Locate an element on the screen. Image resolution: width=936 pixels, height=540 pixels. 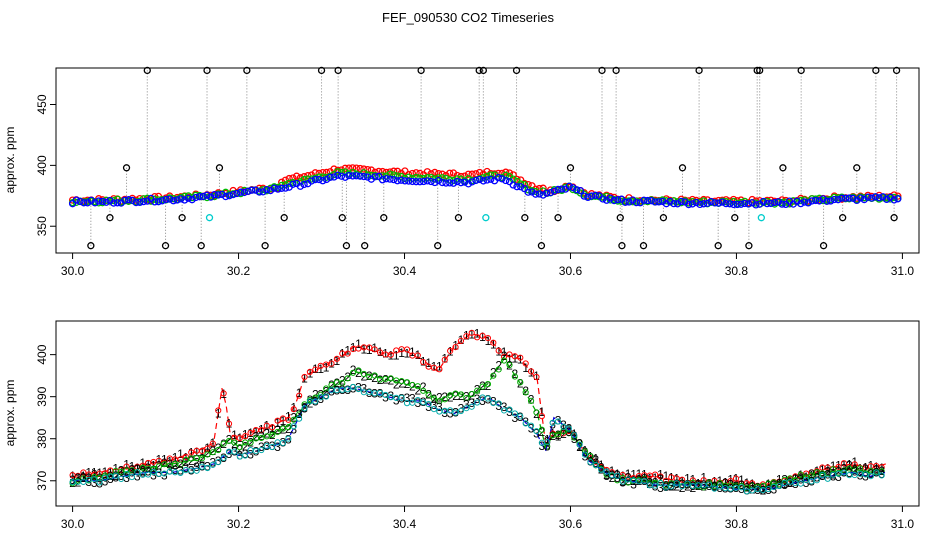
calibration-point is located at coordinates (761, 218).